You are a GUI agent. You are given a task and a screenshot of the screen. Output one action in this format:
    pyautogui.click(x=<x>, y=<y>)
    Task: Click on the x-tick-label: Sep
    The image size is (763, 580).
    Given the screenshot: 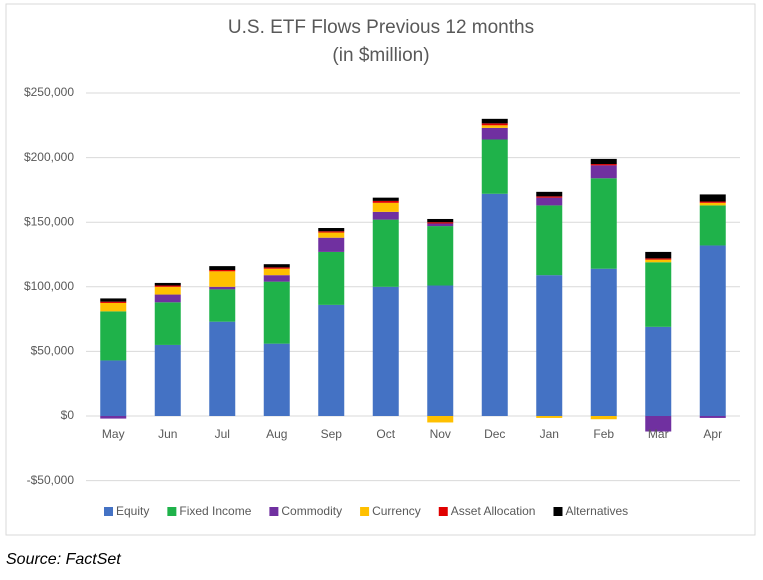 What is the action you would take?
    pyautogui.click(x=332, y=434)
    